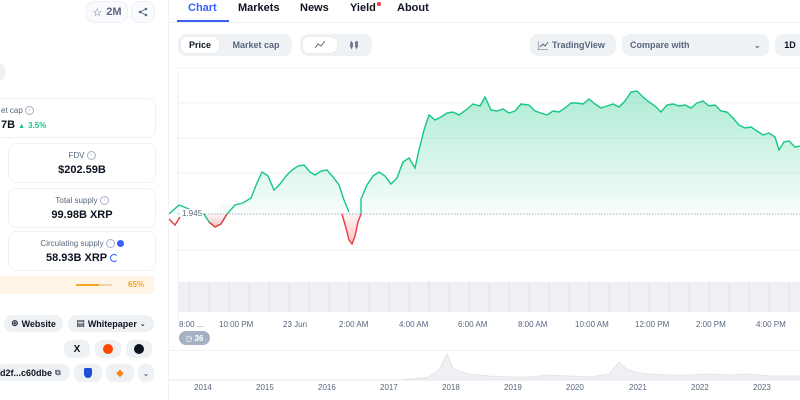 The height and width of the screenshot is (400, 800). Describe the element at coordinates (203, 387) in the screenshot. I see `year-label: 2014` at that location.